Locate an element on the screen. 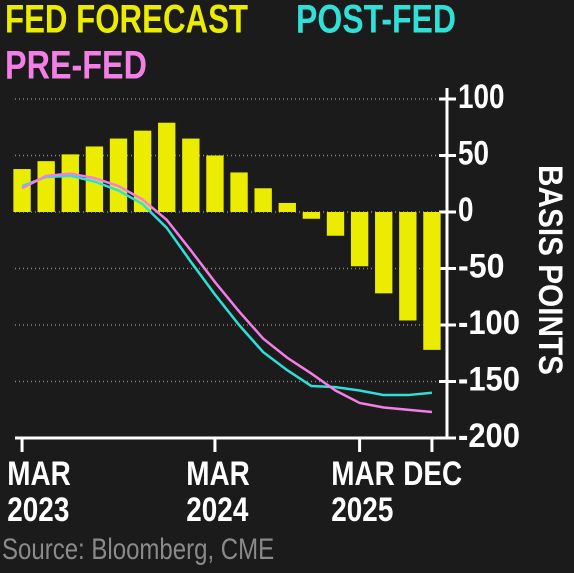  source: Source: Bloomberg, CME is located at coordinates (138, 549).